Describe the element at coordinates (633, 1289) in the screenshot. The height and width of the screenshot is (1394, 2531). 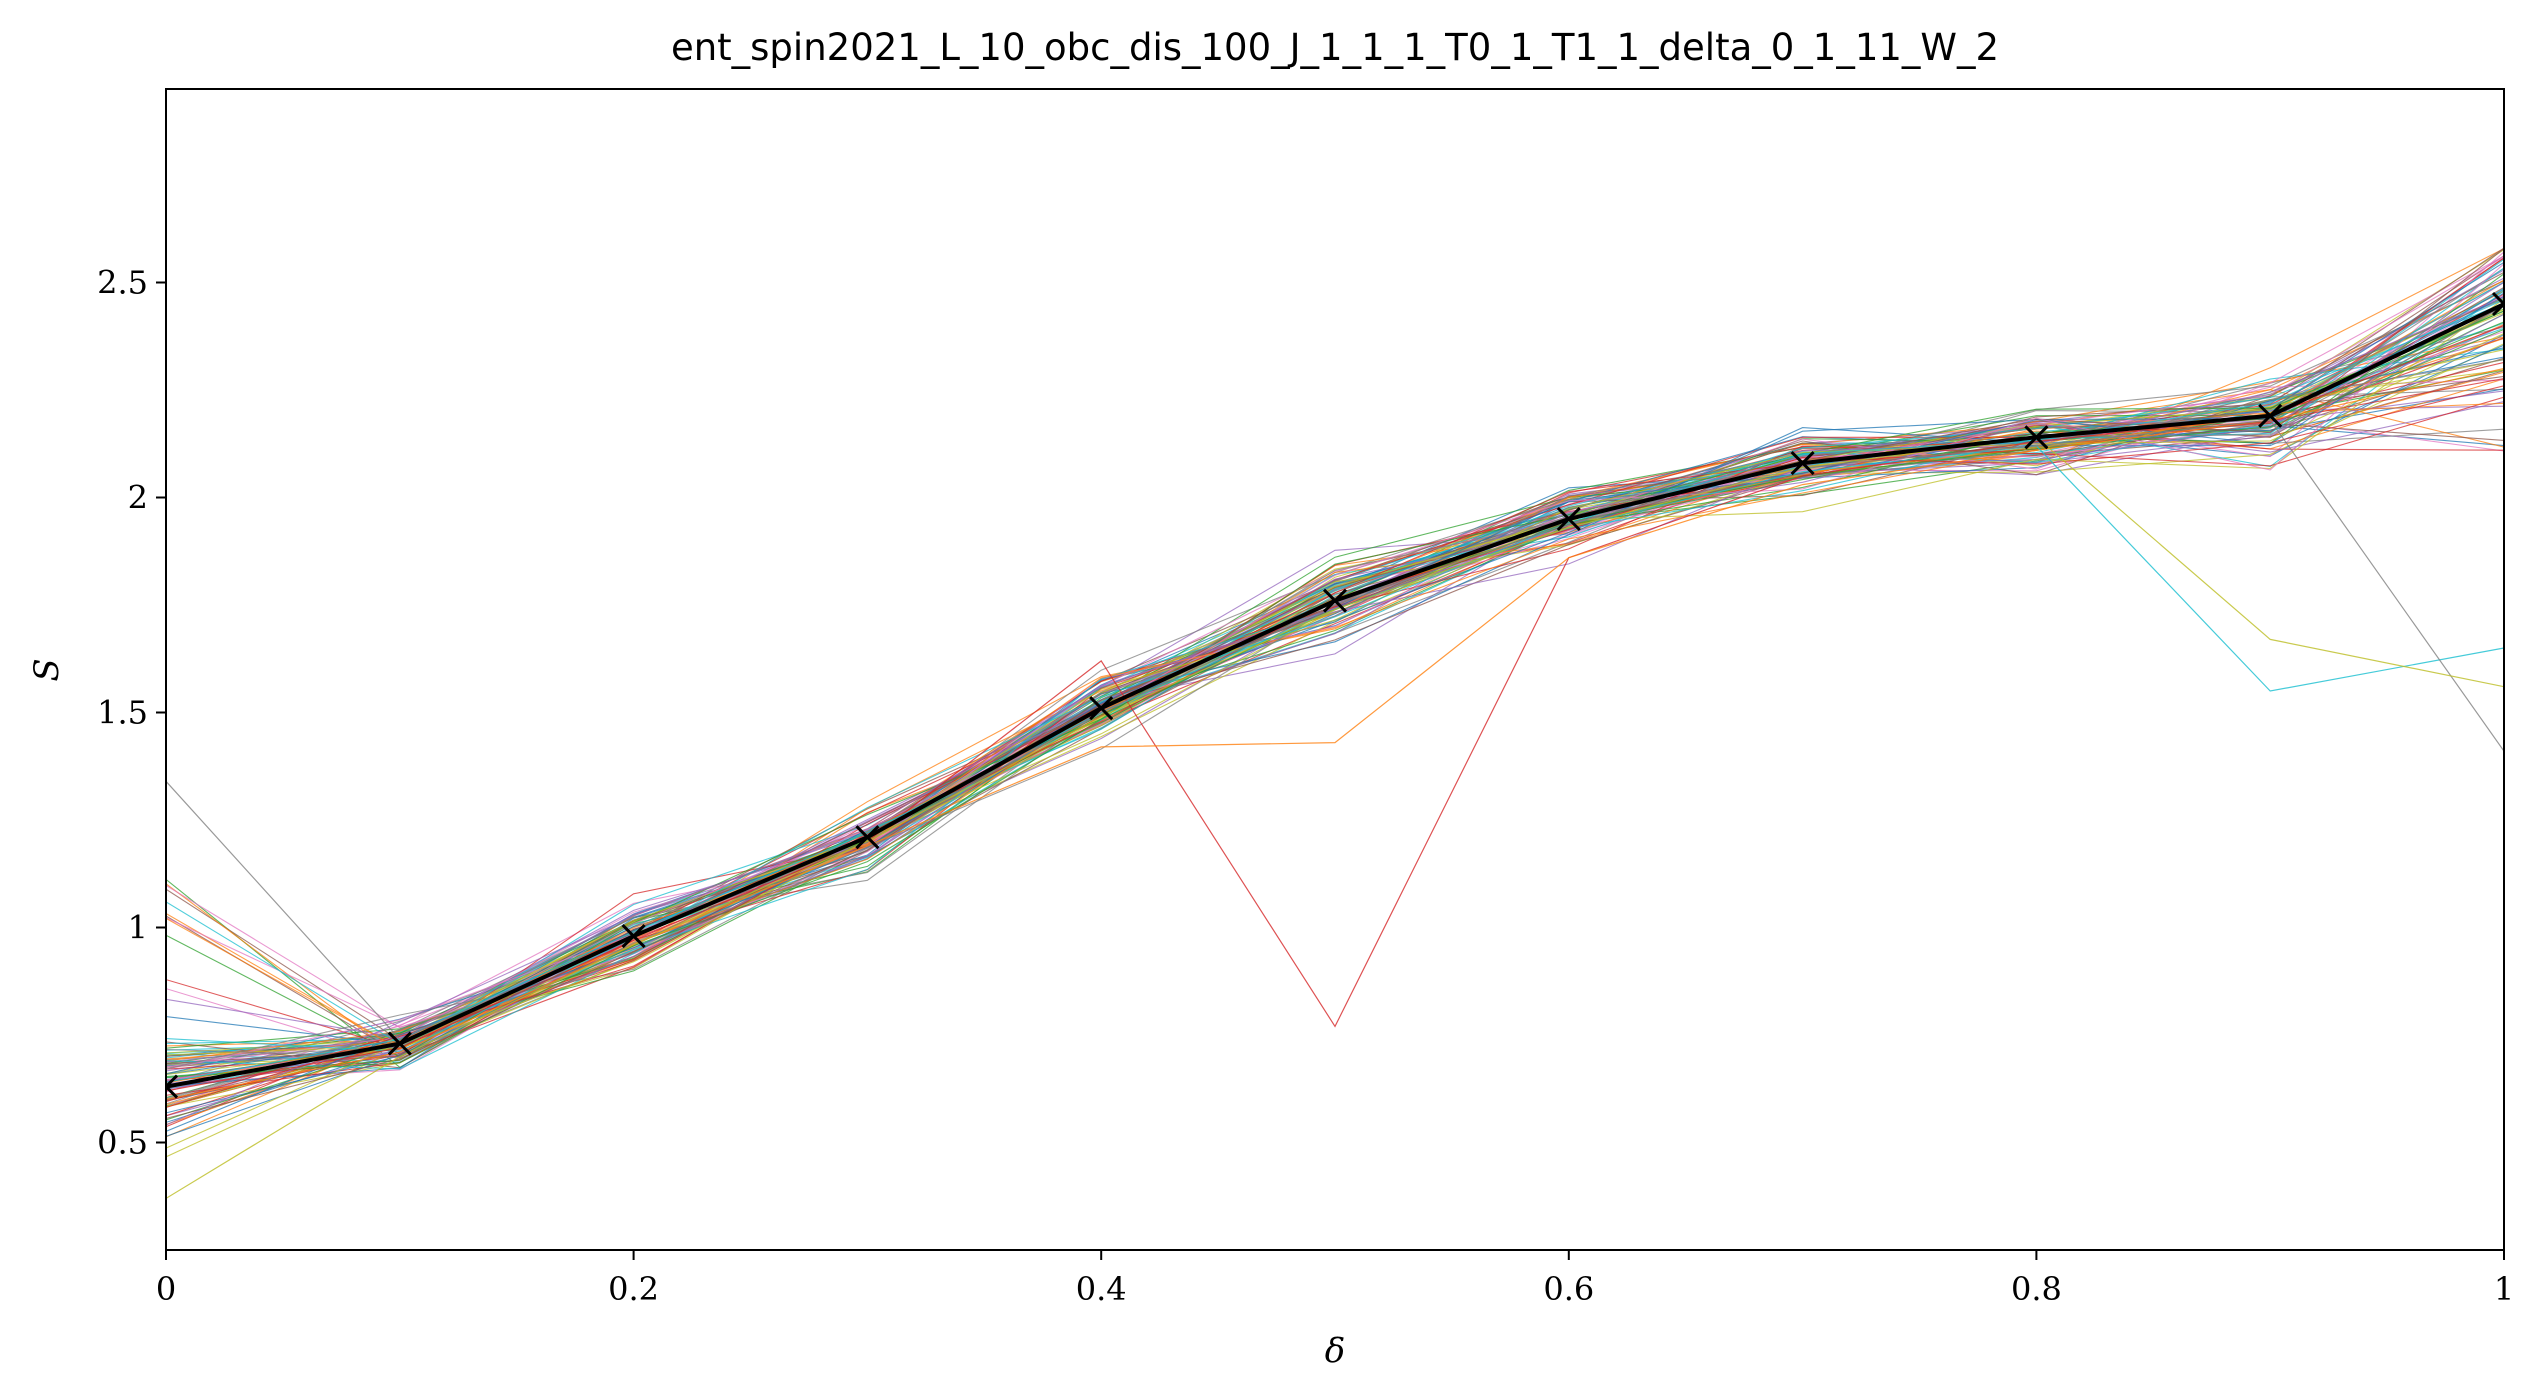
I see `x-tick-label: 0.2` at that location.